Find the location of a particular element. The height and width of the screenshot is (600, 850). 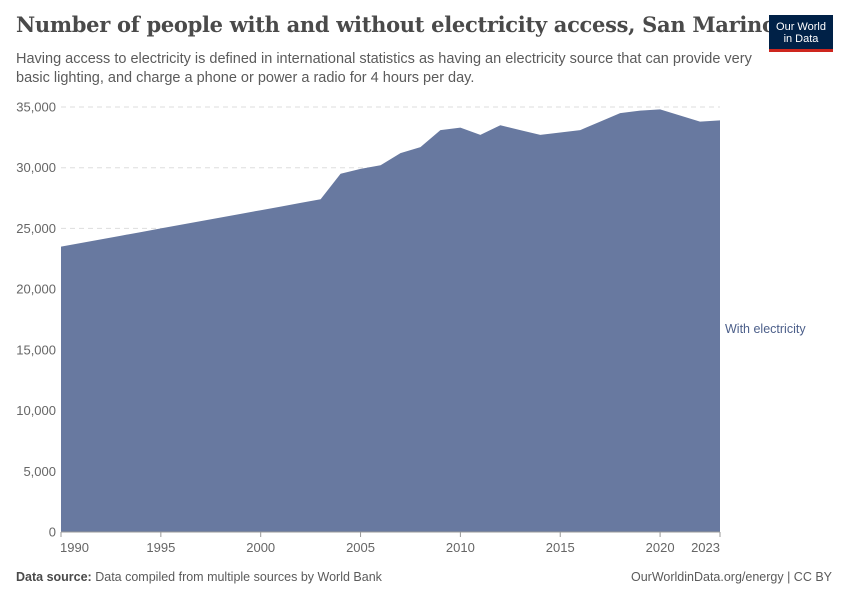

x-tick-label: 1990 is located at coordinates (74, 547).